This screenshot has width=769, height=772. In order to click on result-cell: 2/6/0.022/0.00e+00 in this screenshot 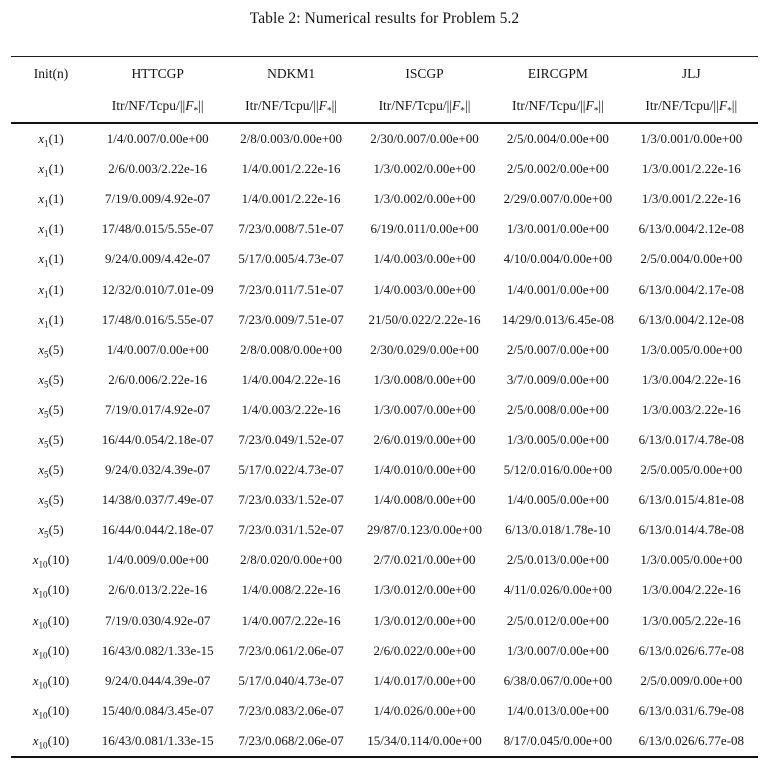, I will do `click(424, 650)`.